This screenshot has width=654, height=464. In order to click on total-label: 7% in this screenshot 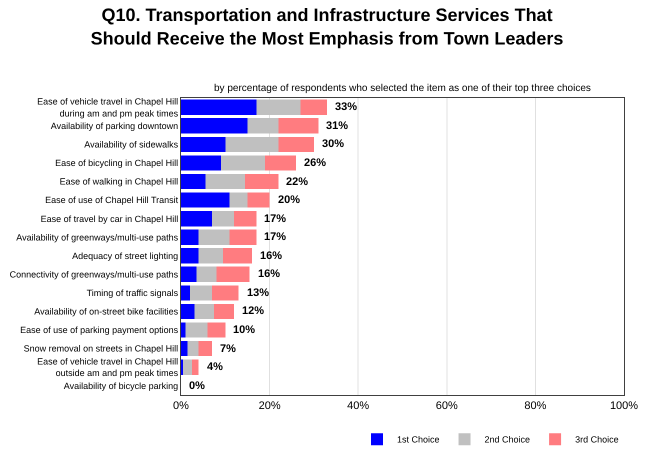, I will do `click(228, 349)`.